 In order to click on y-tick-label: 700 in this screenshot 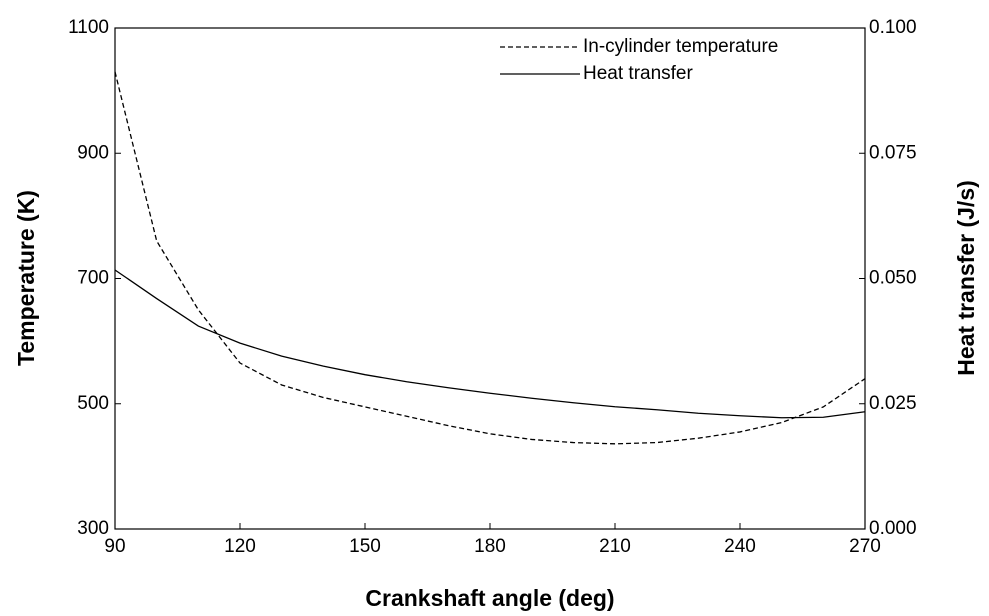, I will do `click(93, 278)`.